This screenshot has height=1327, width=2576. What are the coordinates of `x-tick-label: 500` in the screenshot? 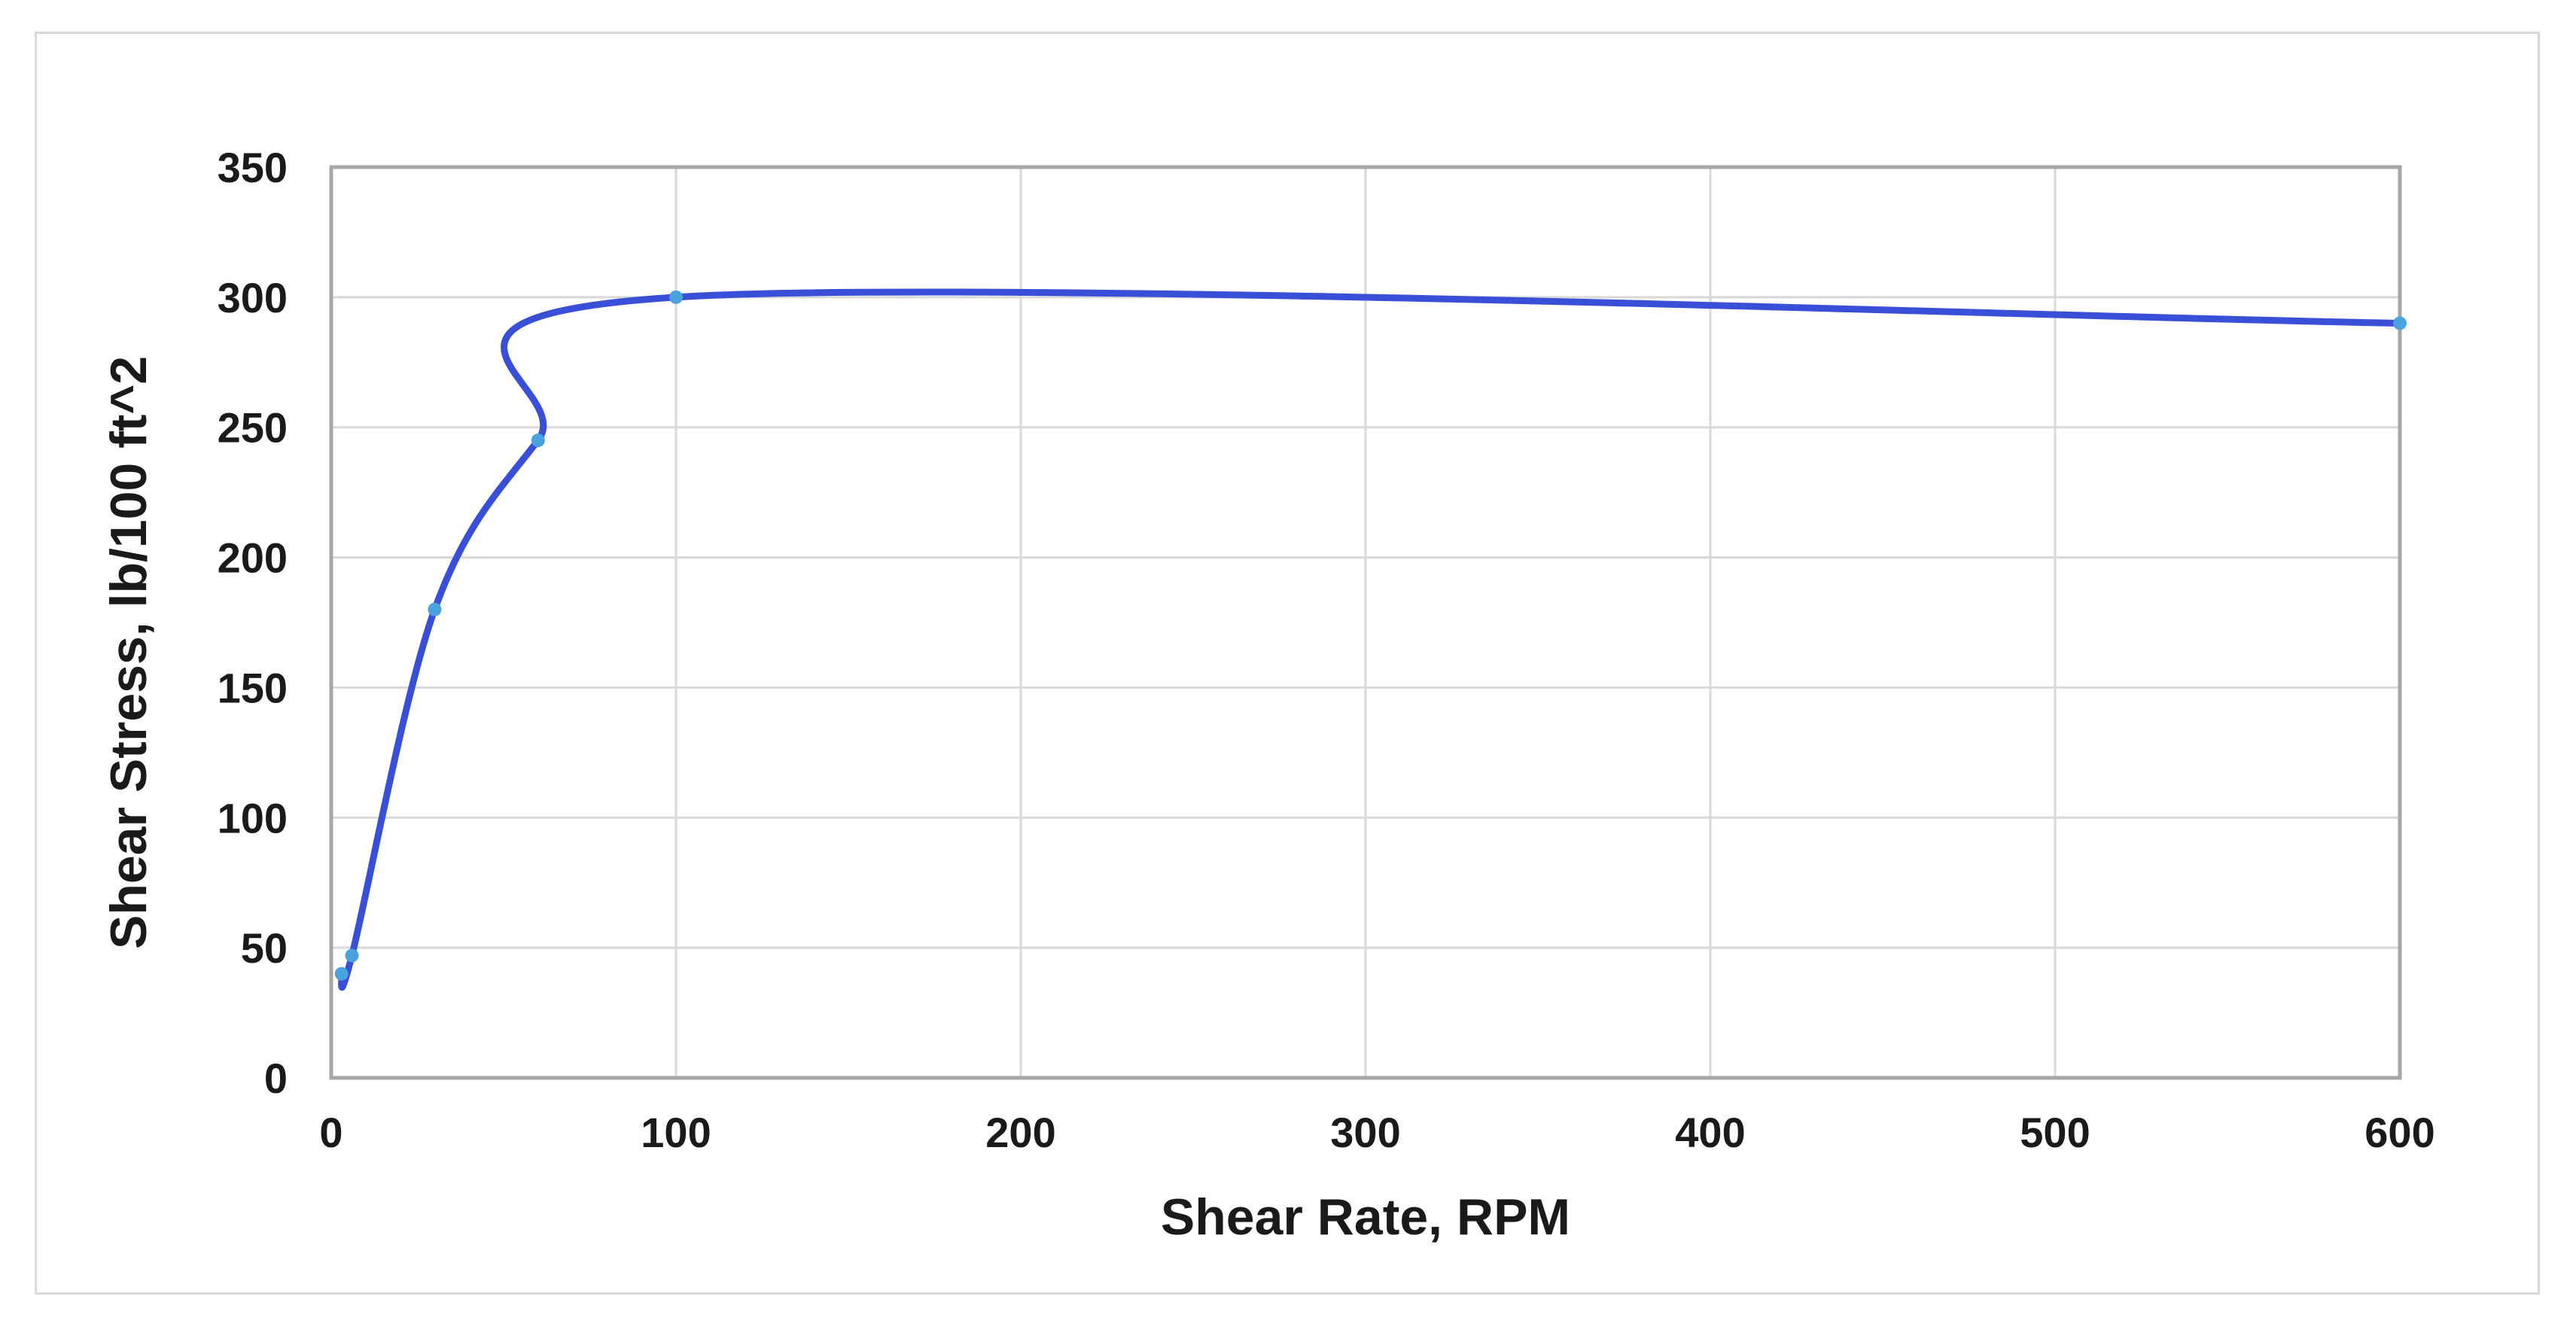 It's located at (2055, 1132).